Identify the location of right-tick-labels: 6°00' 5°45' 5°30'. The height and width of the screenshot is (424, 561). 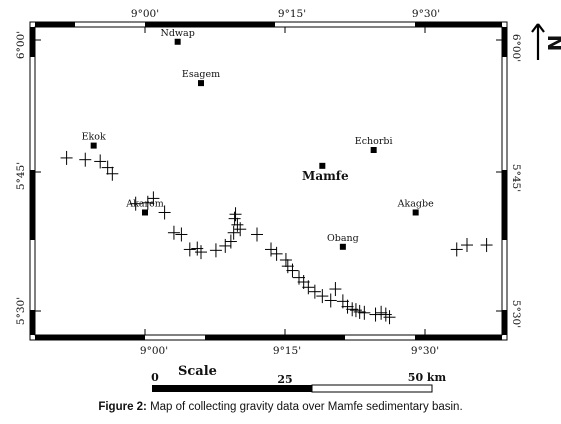
(516, 181).